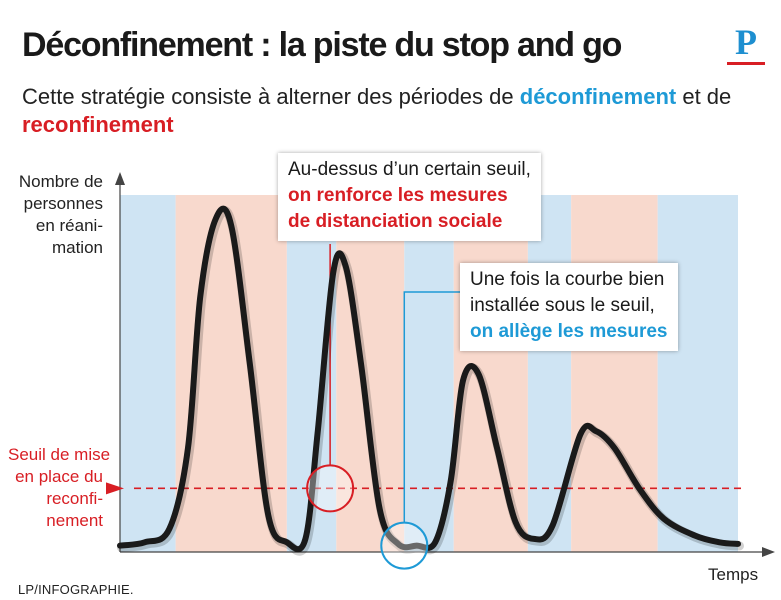 The height and width of the screenshot is (600, 781). Describe the element at coordinates (59, 476) in the screenshot. I see `threshold-label-line: en place du` at that location.